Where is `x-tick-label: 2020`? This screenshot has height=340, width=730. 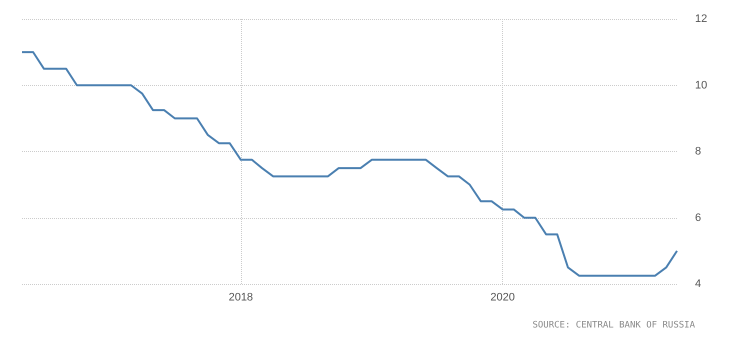
x-tick-label: 2020 is located at coordinates (502, 298).